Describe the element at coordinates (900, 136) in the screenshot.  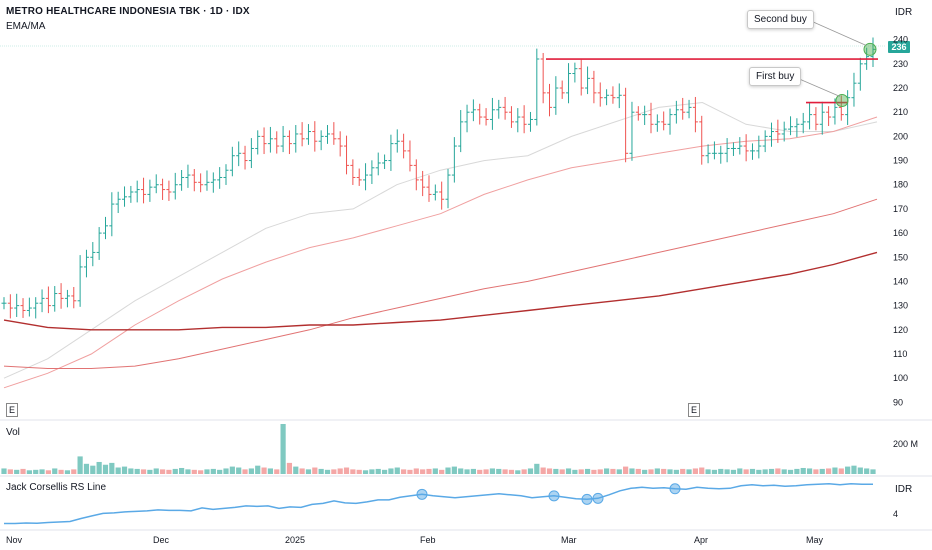
I see `y-tick-label: 200` at that location.